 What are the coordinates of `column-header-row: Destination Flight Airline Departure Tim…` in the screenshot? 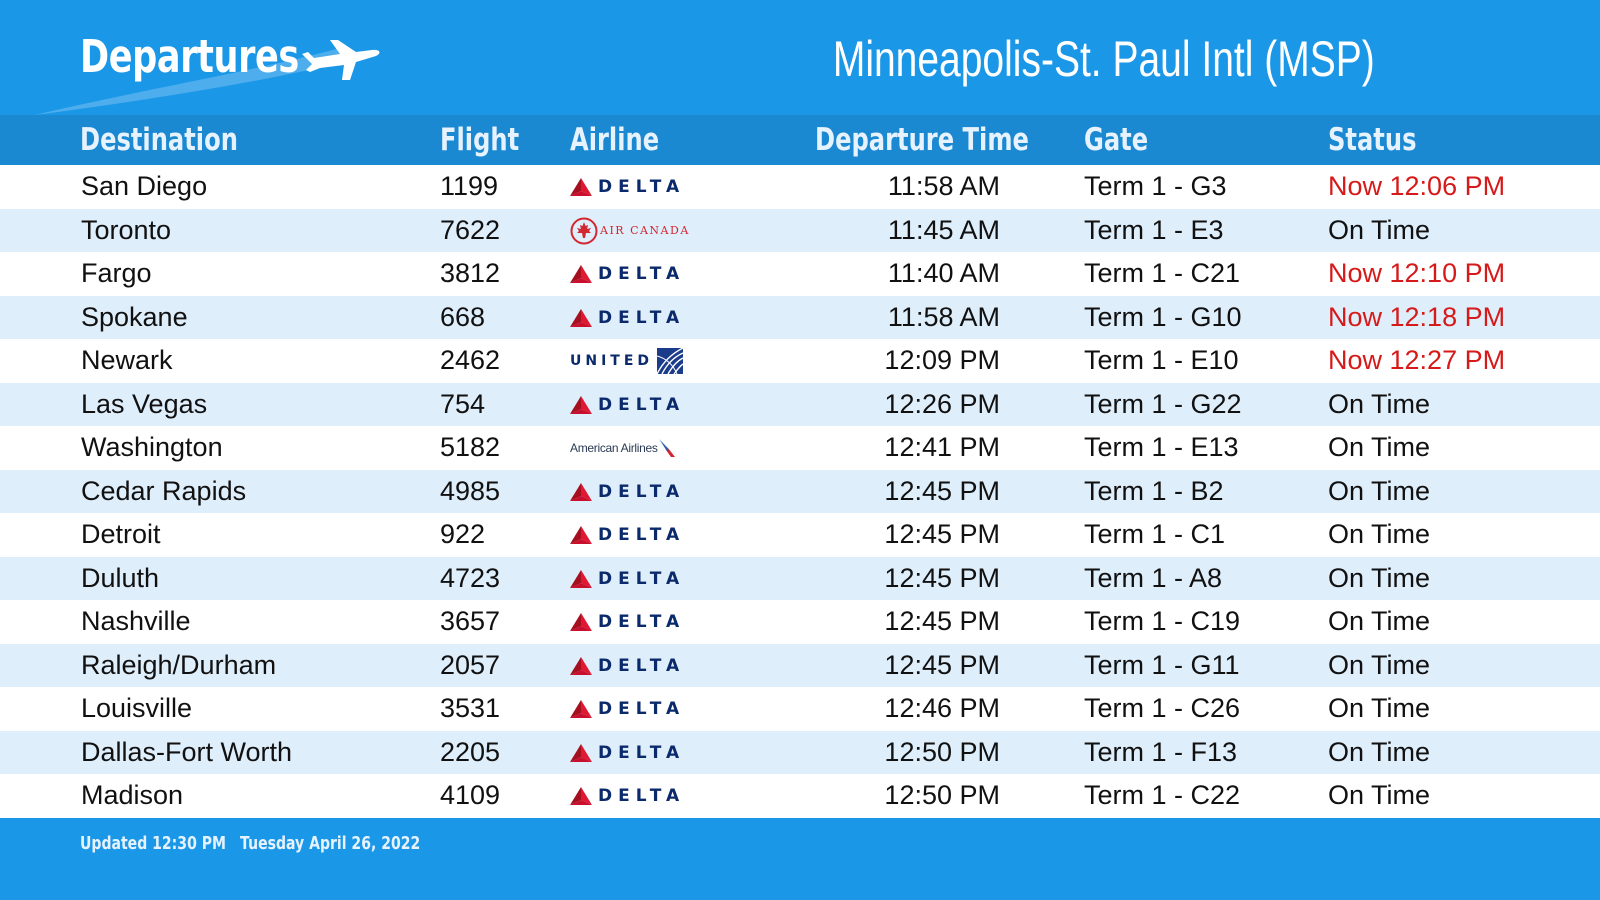 It's located at (800, 140).